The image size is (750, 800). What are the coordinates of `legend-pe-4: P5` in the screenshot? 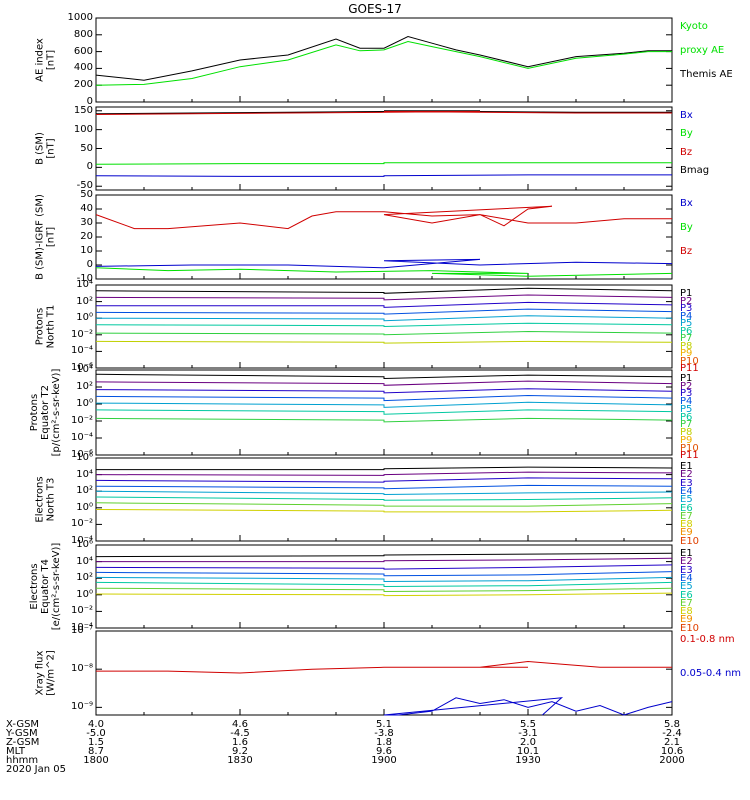 It's located at (686, 409).